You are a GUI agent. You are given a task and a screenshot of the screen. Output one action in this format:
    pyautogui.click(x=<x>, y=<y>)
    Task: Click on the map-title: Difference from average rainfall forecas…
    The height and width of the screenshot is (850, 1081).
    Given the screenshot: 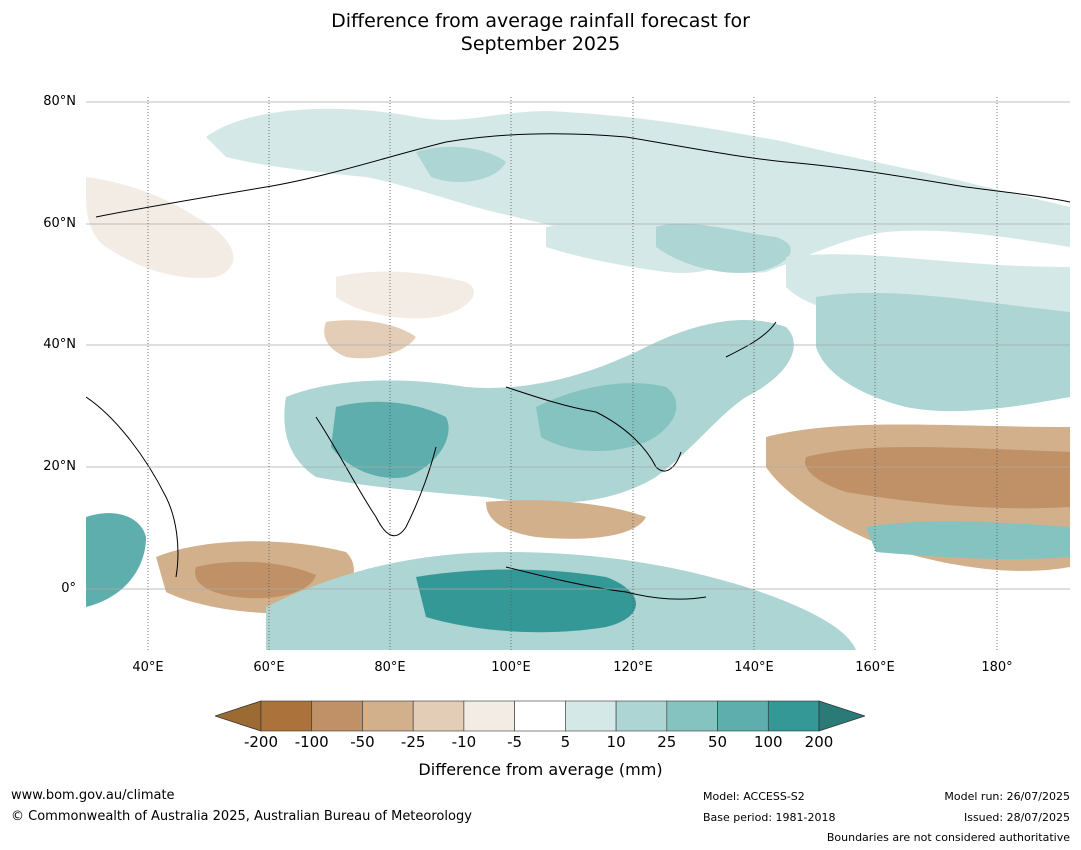 What is the action you would take?
    pyautogui.click(x=540, y=33)
    